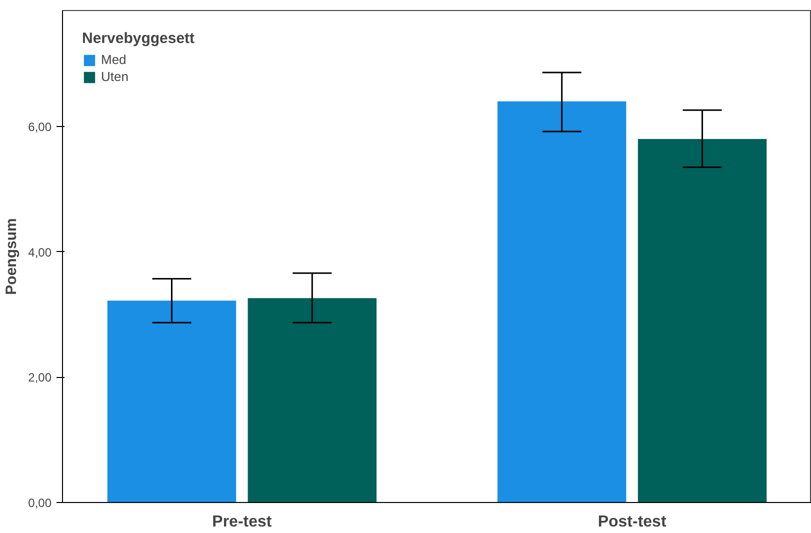 The width and height of the screenshot is (811, 533). Describe the element at coordinates (40, 252) in the screenshot. I see `y-tick-label: 4,00` at that location.